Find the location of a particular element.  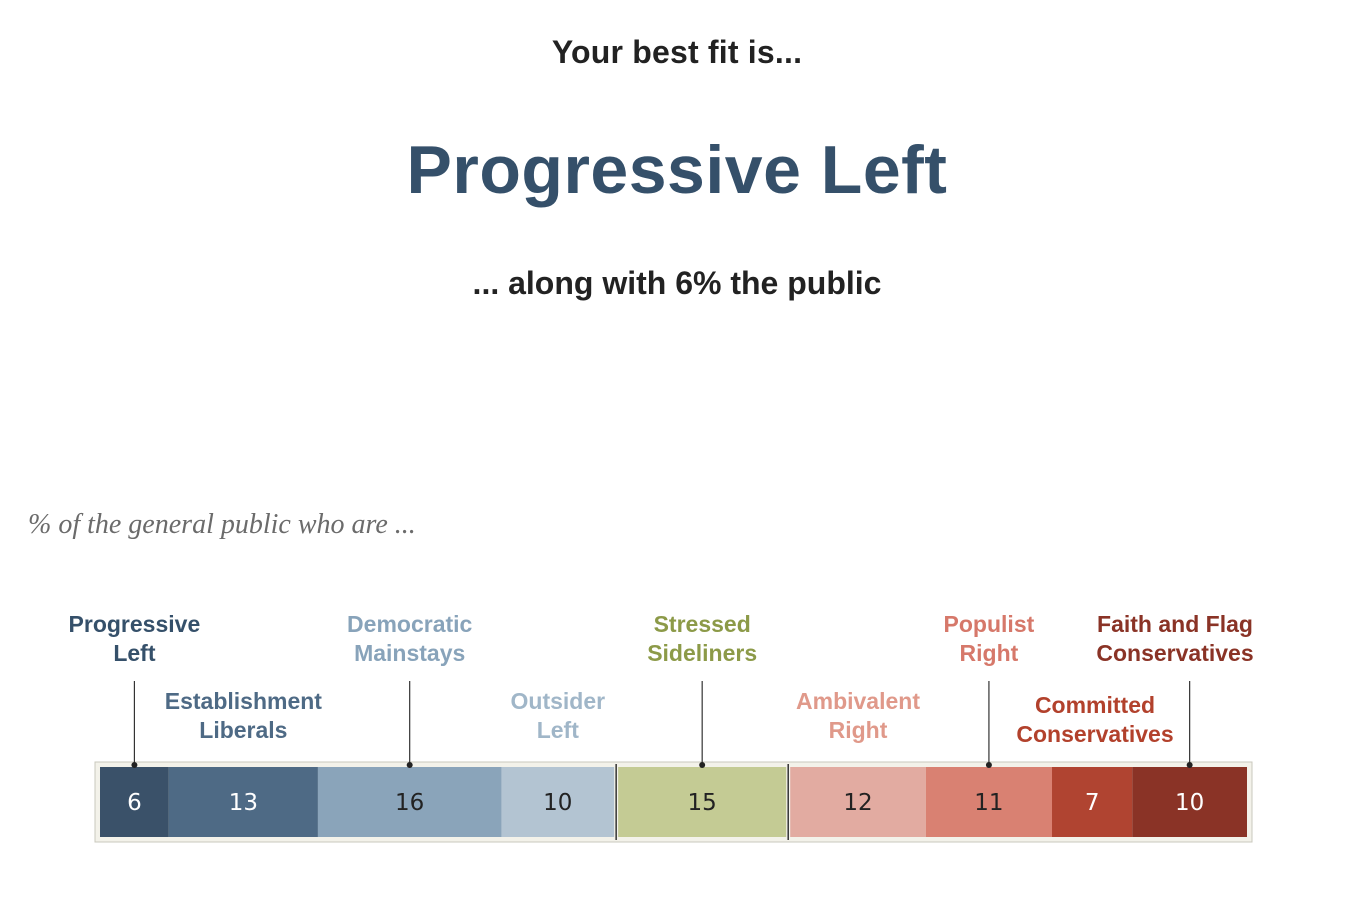

category-label-progressive-left: Progressive Left is located at coordinates (135, 638).